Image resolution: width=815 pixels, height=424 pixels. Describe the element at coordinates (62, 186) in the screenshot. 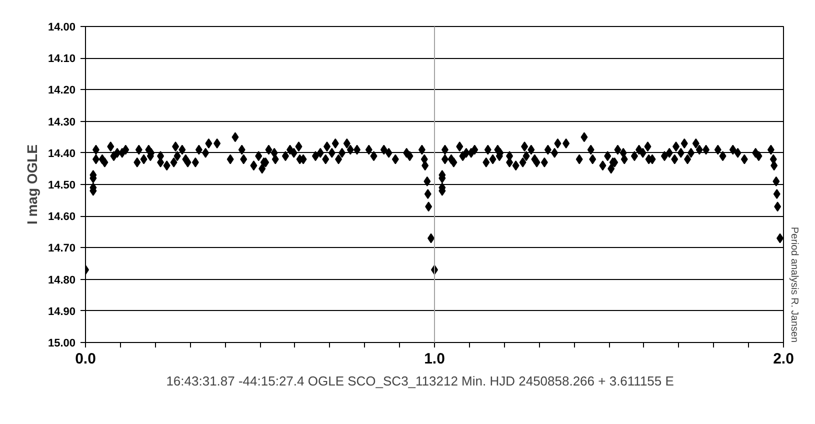

I see `y-tick-label: 14.50` at that location.